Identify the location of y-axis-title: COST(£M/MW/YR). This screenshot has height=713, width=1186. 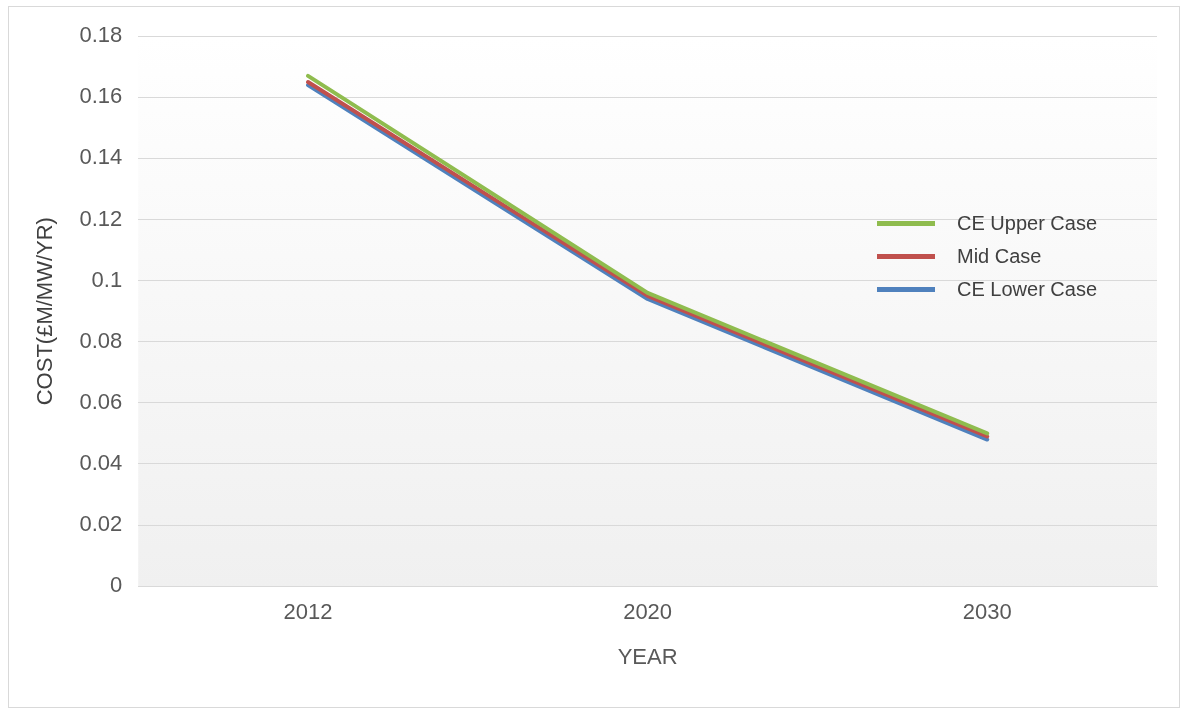
(45, 311).